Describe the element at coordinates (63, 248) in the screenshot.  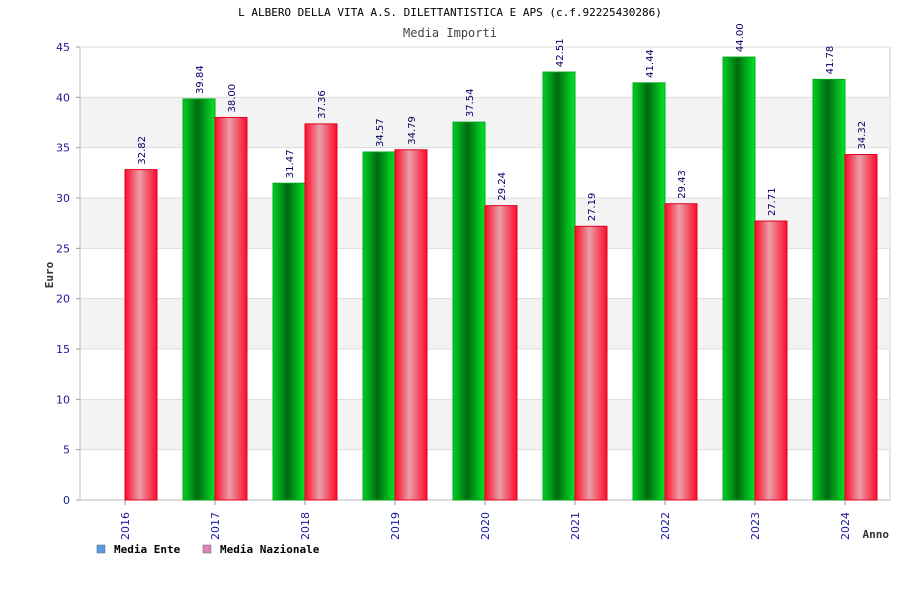
I see `y-tick-label: 25` at that location.